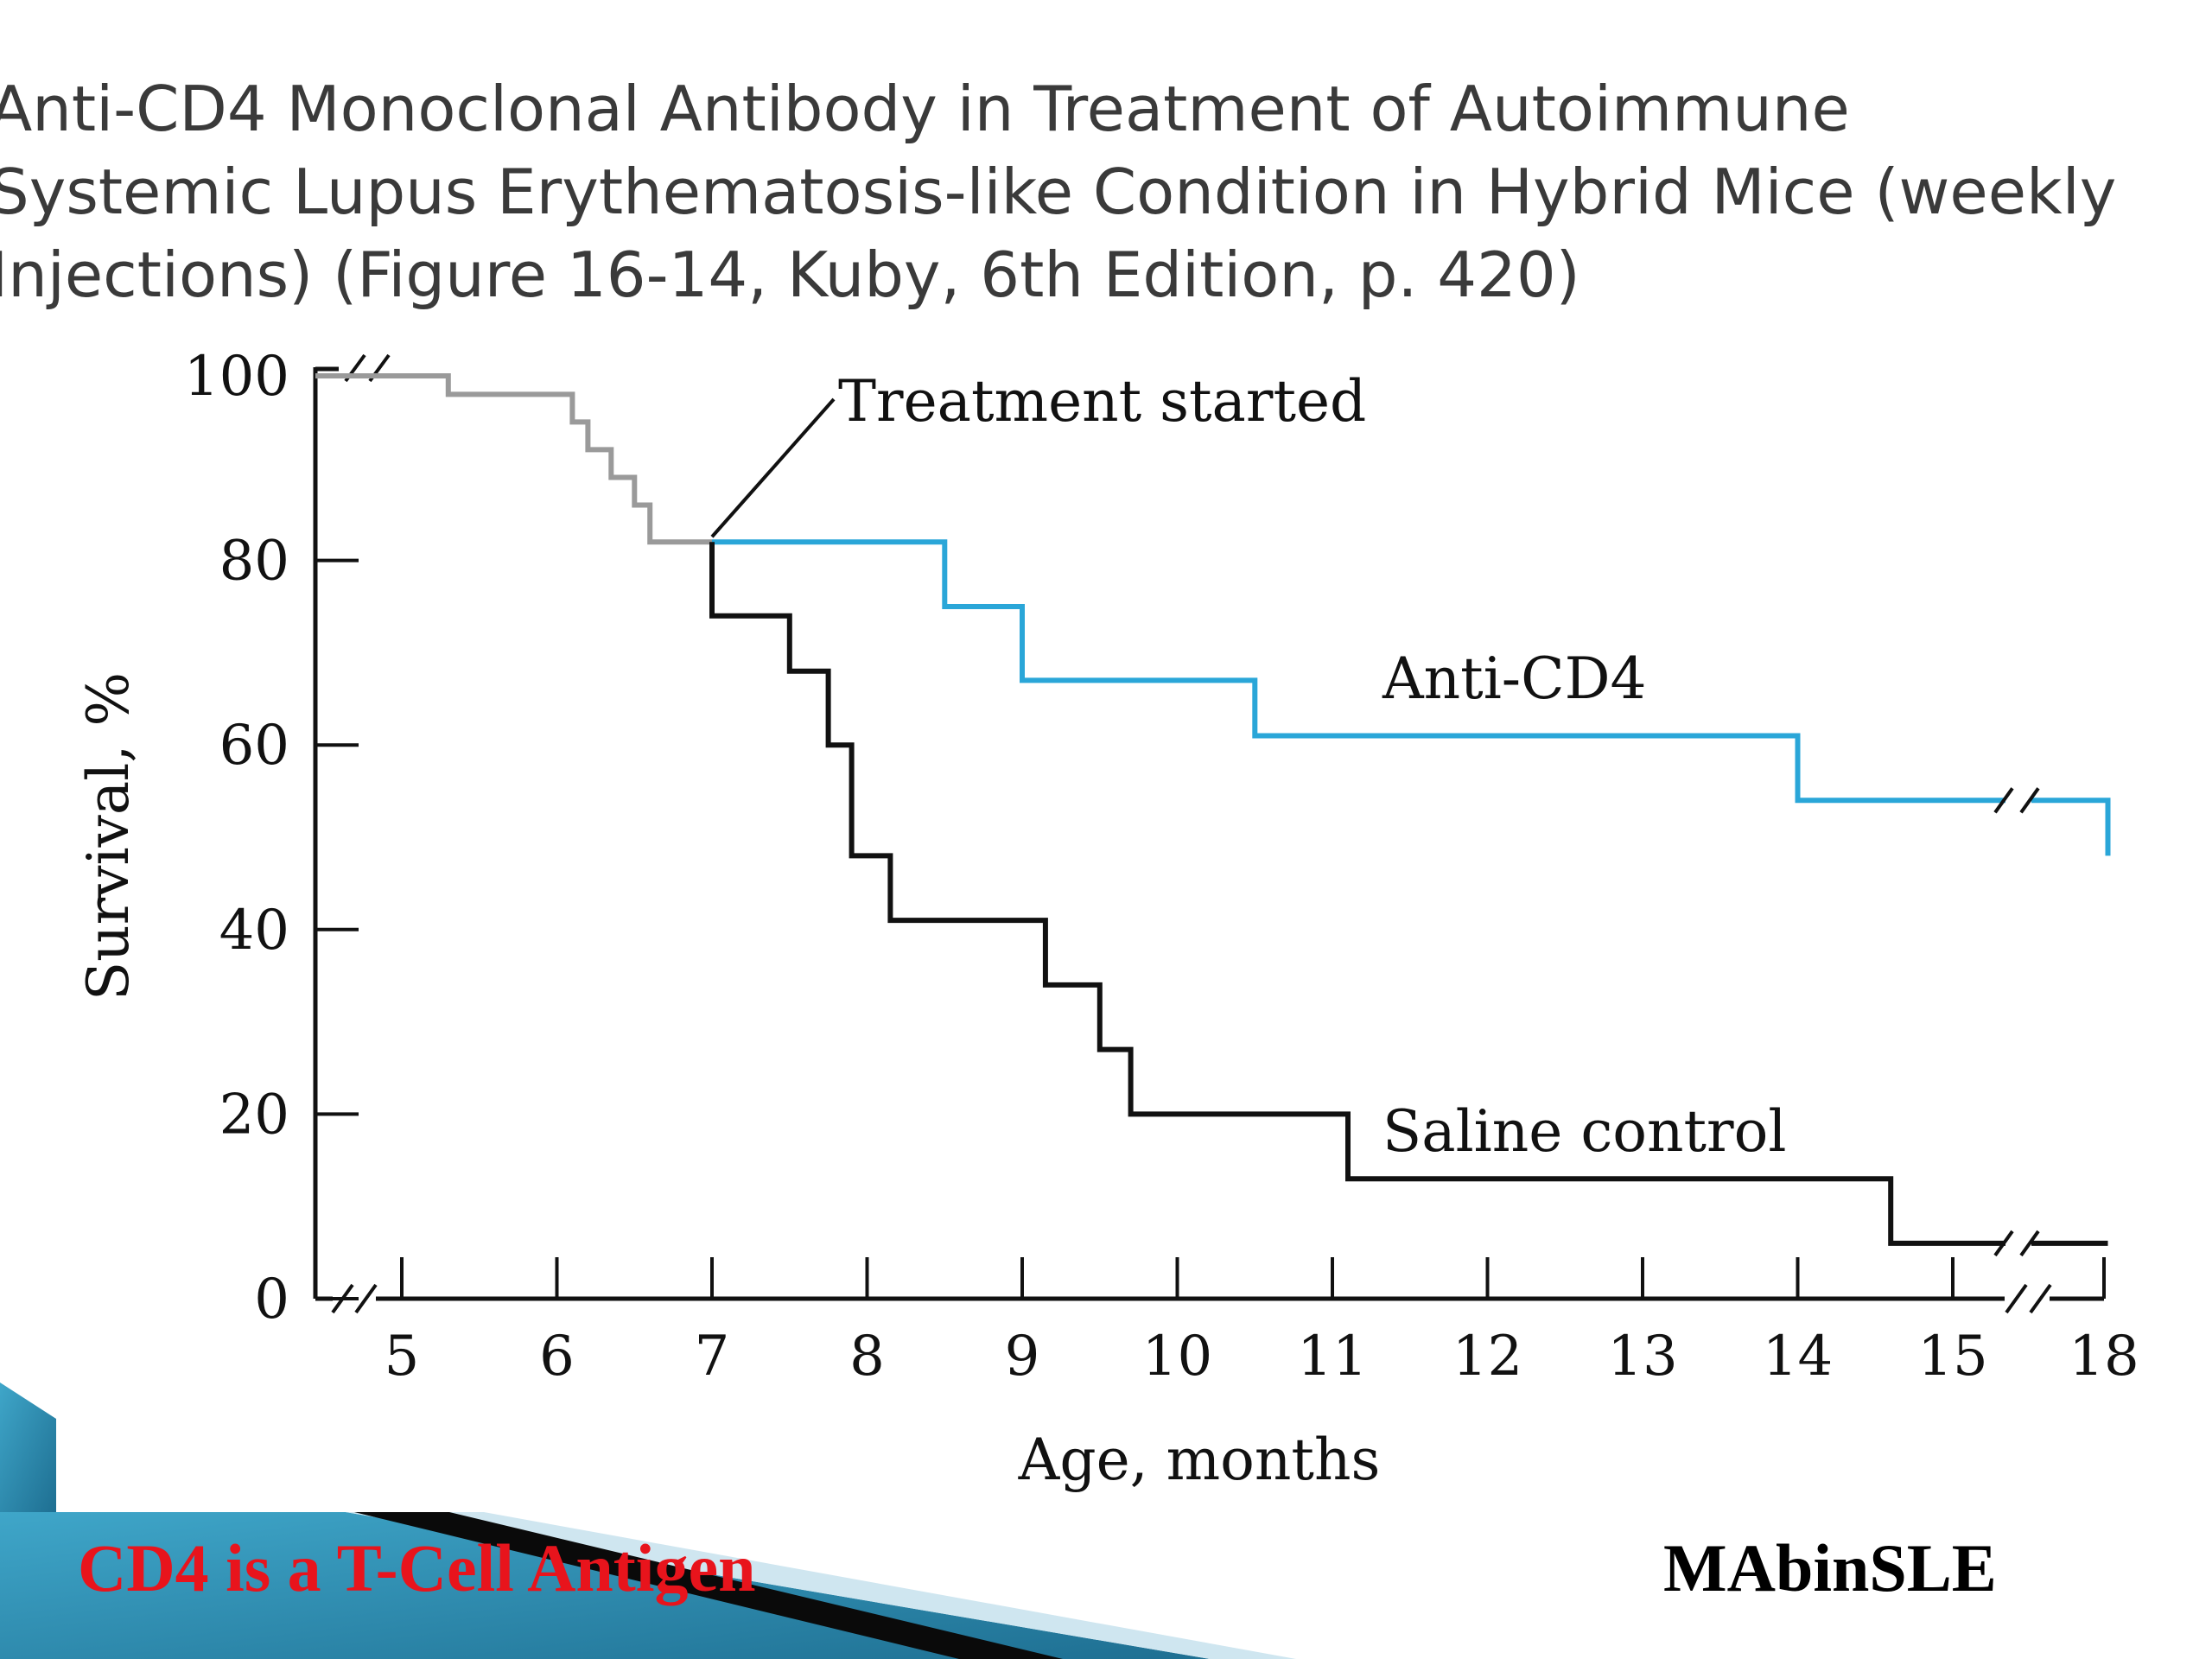 The image size is (2212, 1659). I want to click on x-tick-label: 7, so click(712, 1357).